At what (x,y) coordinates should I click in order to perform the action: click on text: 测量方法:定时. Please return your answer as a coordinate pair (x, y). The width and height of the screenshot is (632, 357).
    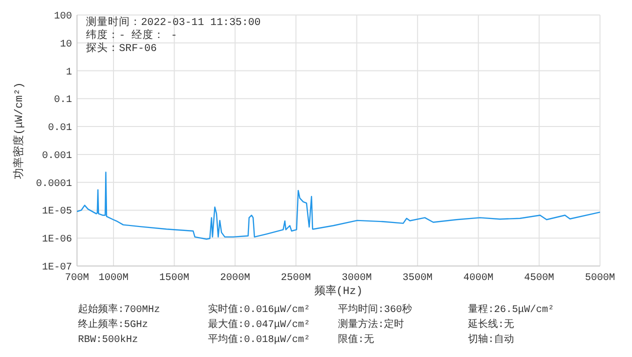
    Looking at the image, I should click on (371, 324).